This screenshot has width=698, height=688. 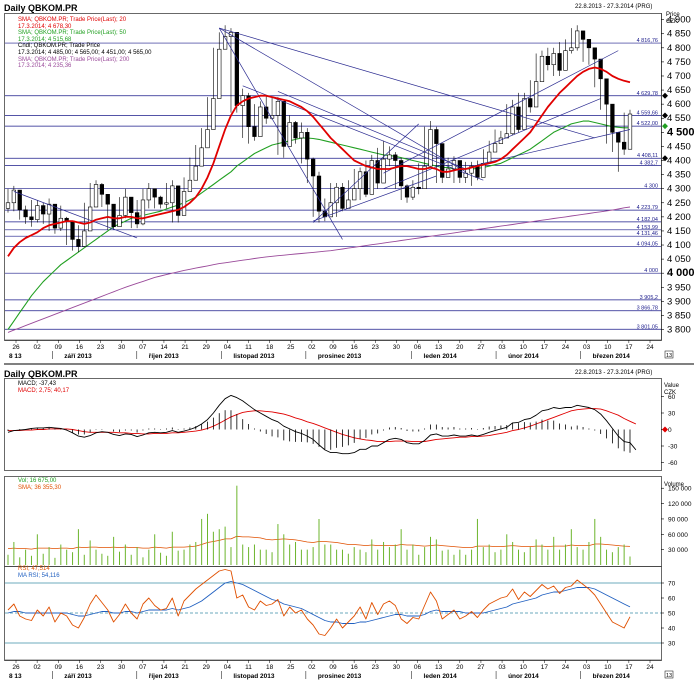 What do you see at coordinates (672, 414) in the screenshot?
I see `macd-tick-label: 30` at bounding box center [672, 414].